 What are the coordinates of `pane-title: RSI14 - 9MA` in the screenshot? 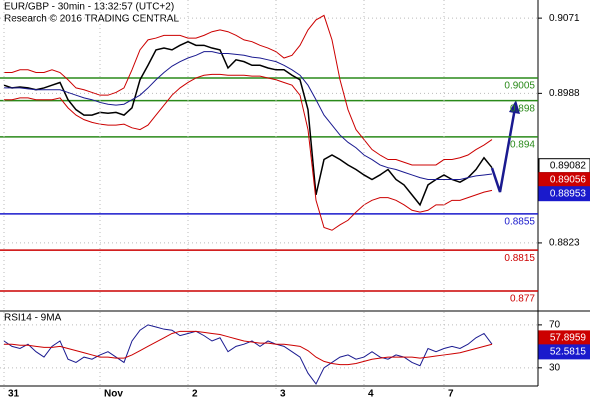 It's located at (33, 318).